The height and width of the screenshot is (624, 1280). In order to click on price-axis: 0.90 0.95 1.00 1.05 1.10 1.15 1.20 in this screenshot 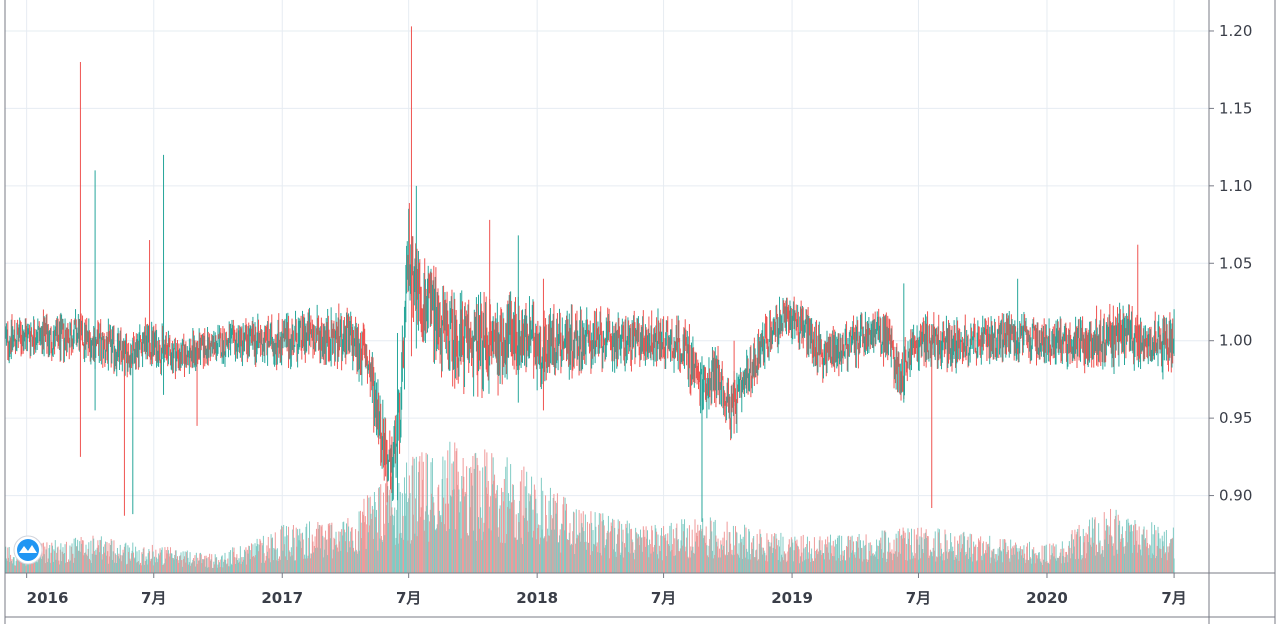, I will do `click(1230, 263)`.